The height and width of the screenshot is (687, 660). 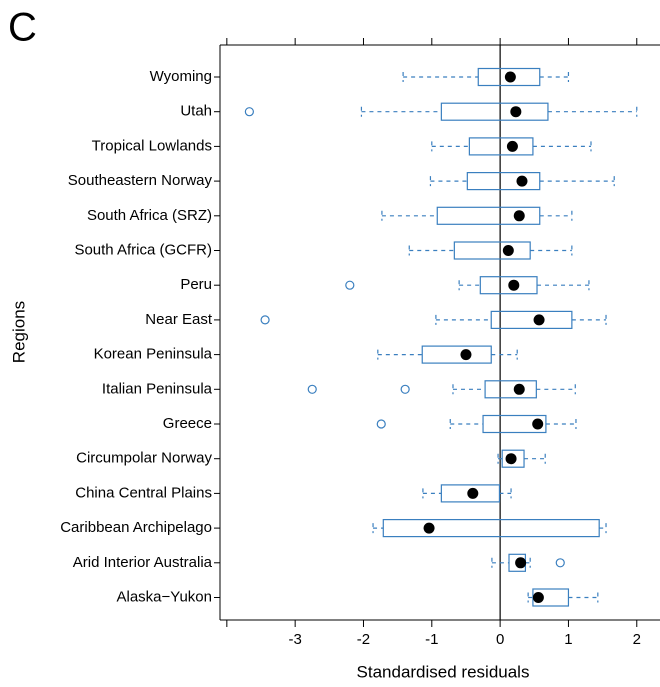 I want to click on y-tick-label: Utah, so click(x=196, y=111).